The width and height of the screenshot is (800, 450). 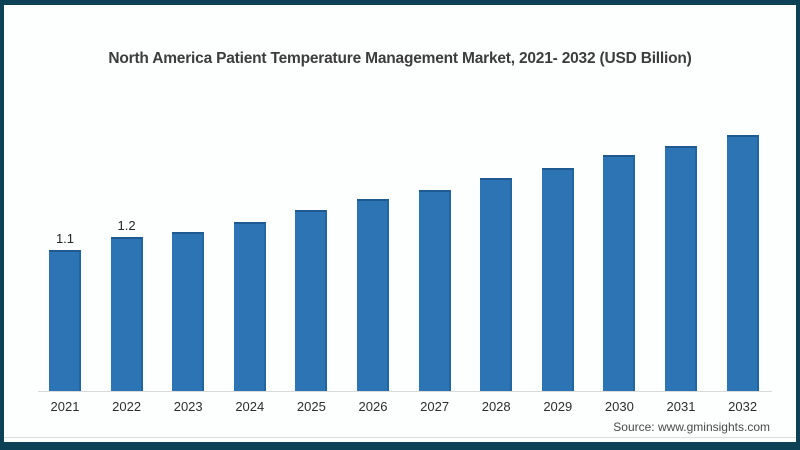 I want to click on bar-value-label-2021: 1.1, so click(x=65, y=238).